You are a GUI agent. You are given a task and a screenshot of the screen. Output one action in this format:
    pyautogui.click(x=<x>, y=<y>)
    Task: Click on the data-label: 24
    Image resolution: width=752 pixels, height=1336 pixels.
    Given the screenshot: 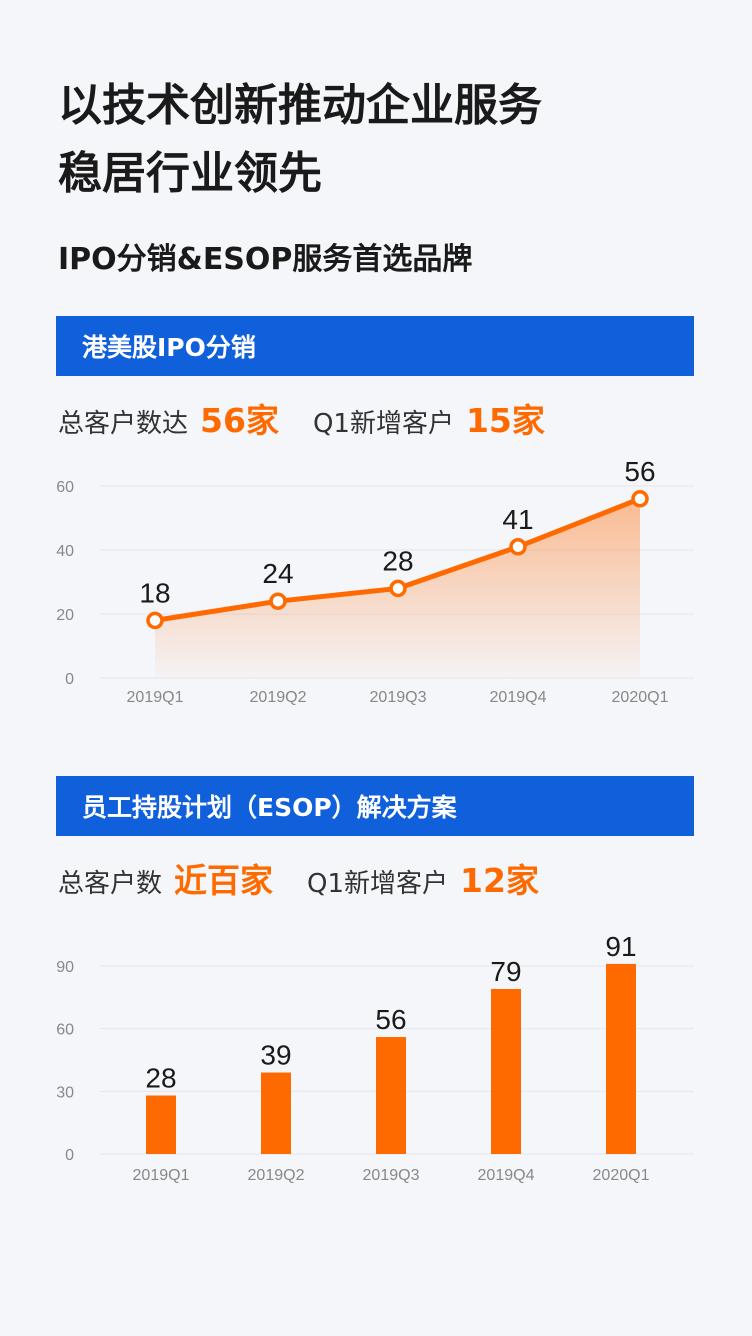 What is the action you would take?
    pyautogui.click(x=277, y=573)
    